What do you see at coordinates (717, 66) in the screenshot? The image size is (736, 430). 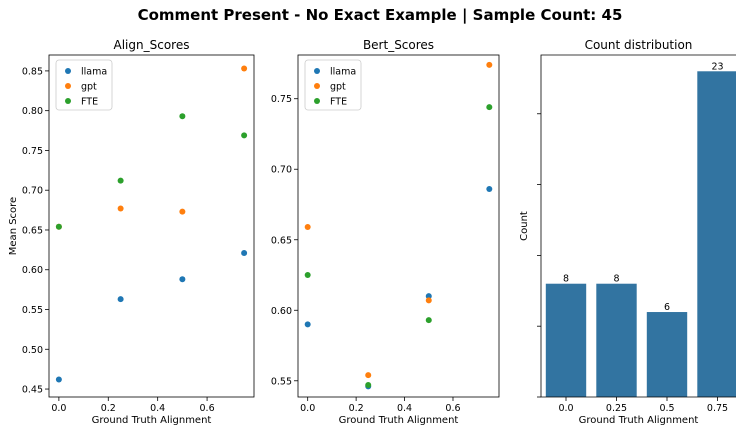 I see `bar-value-label: 23` at bounding box center [717, 66].